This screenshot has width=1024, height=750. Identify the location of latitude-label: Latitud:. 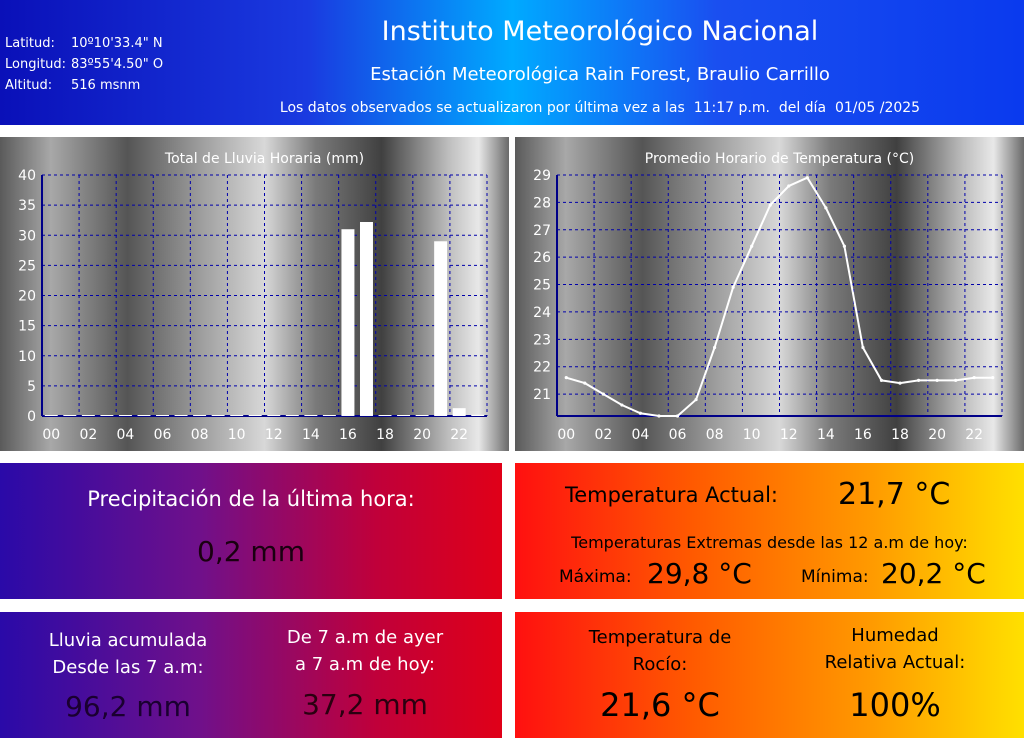
(30, 43).